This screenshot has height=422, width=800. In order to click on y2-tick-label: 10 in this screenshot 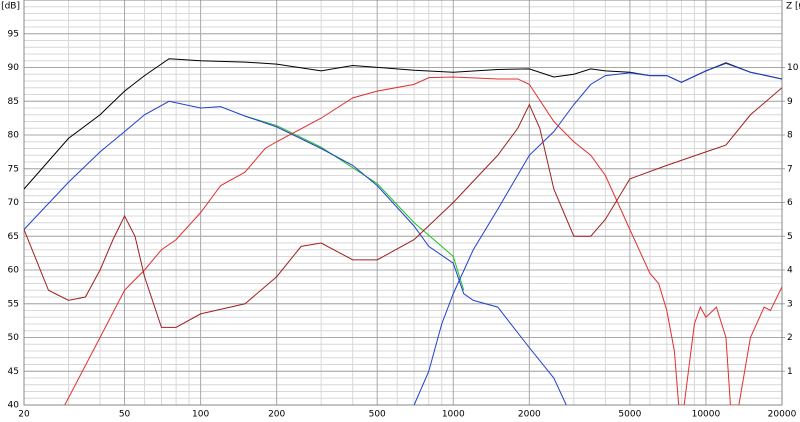, I will do `click(793, 68)`.